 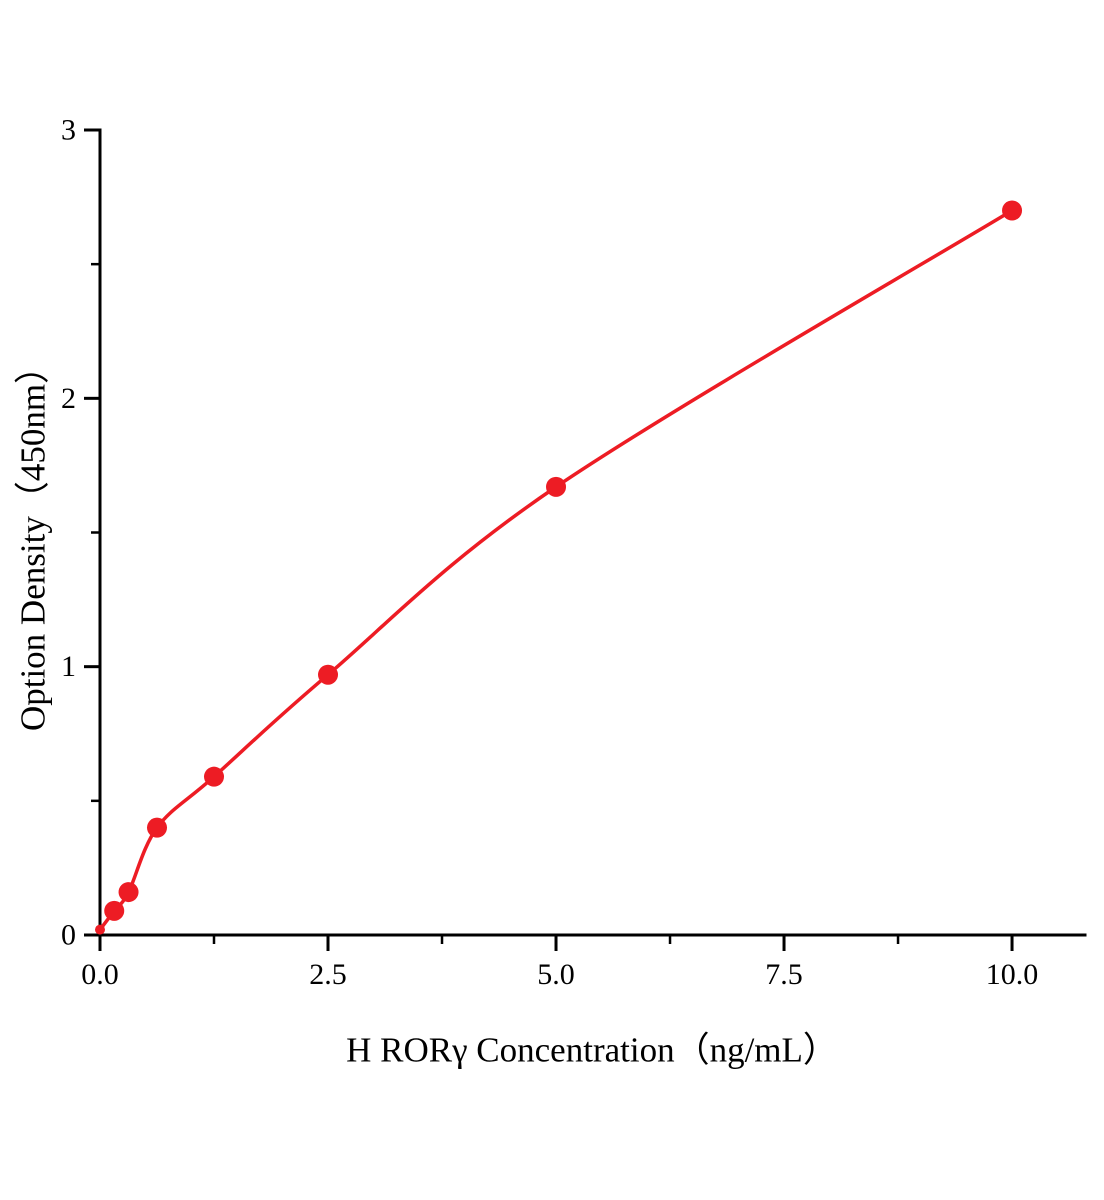 What do you see at coordinates (328, 974) in the screenshot?
I see `x-tick-label: 2.5` at bounding box center [328, 974].